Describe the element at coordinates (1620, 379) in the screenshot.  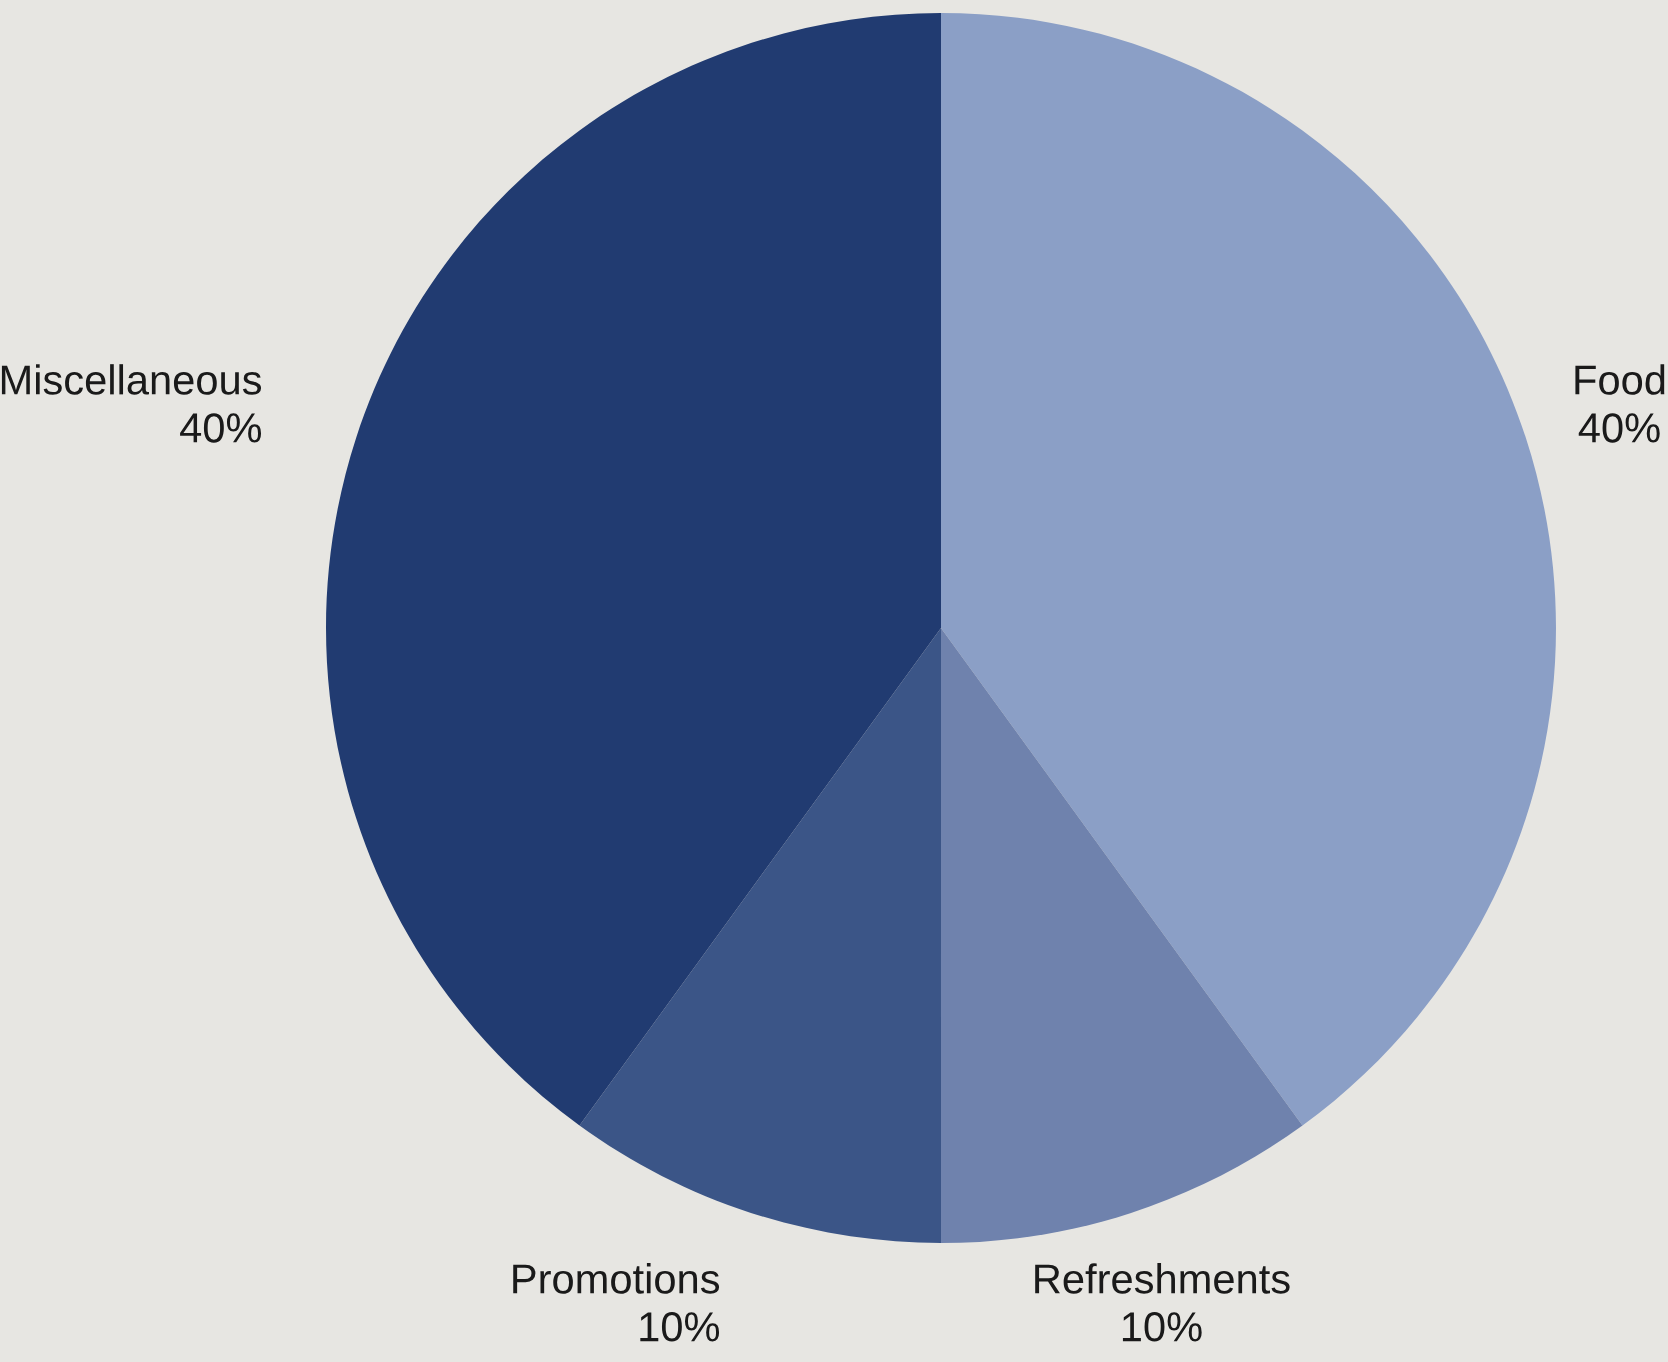
I see `slice-label: Food` at that location.